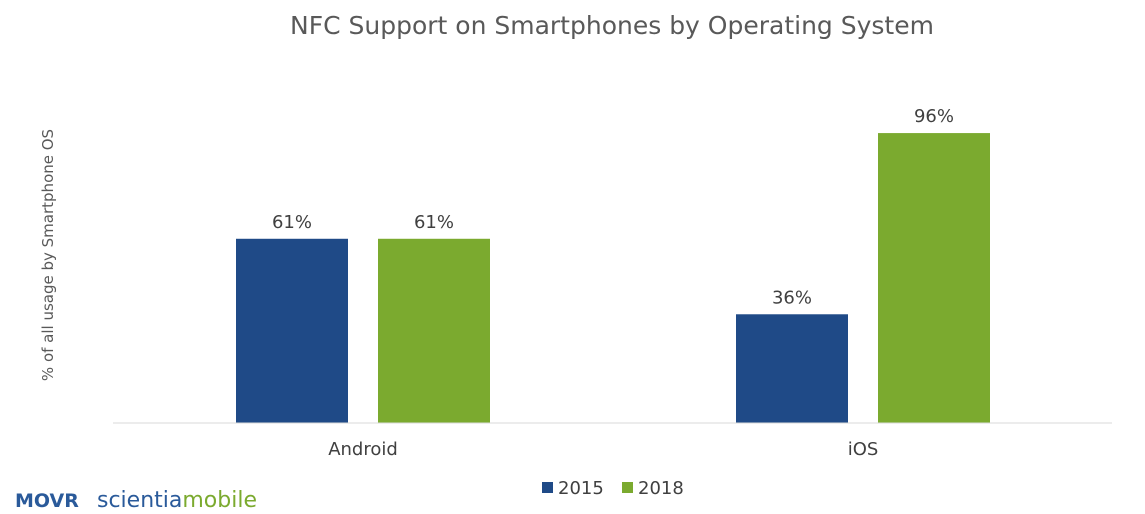 The width and height of the screenshot is (1145, 514). What do you see at coordinates (792, 368) in the screenshot?
I see `bar-ios-2015` at bounding box center [792, 368].